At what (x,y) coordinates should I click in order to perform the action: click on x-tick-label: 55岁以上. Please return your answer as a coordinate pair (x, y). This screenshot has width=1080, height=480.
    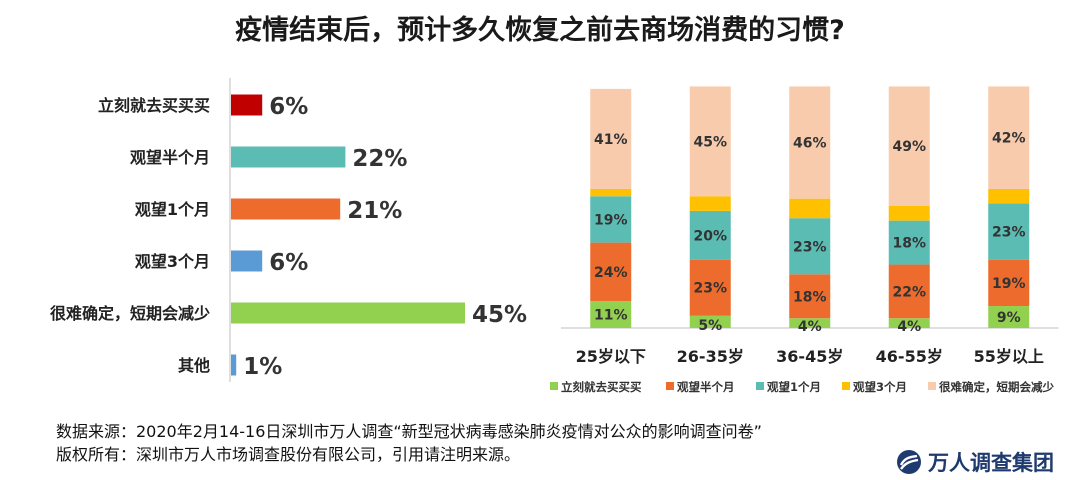
    Looking at the image, I should click on (1009, 356).